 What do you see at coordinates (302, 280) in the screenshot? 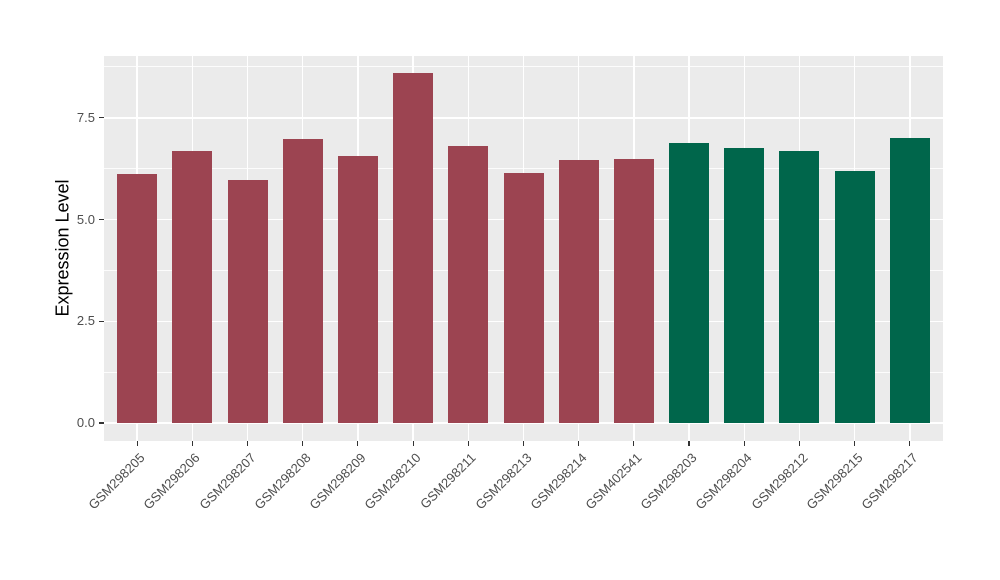
I see `bar-GSM298208` at bounding box center [302, 280].